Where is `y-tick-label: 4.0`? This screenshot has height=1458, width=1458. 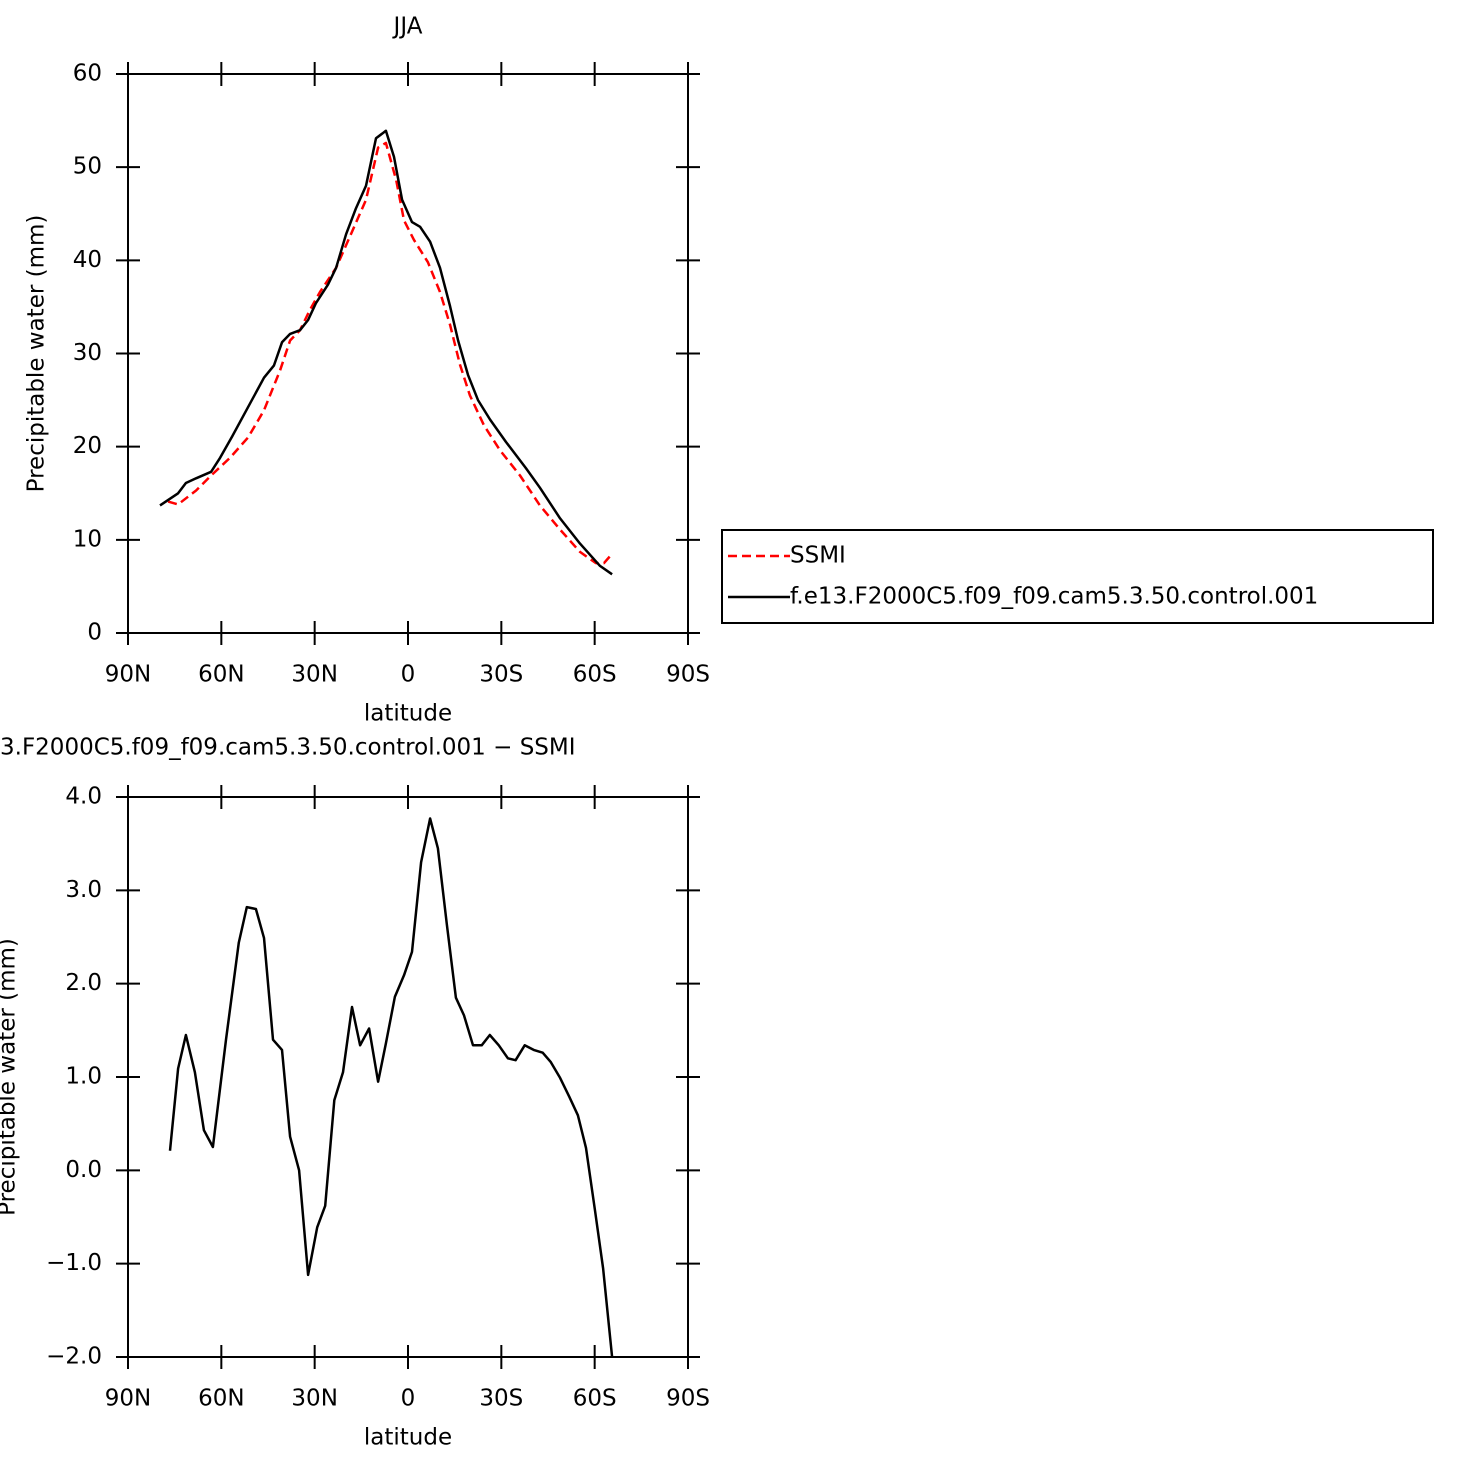
y-tick-label: 4.0 is located at coordinates (83, 797).